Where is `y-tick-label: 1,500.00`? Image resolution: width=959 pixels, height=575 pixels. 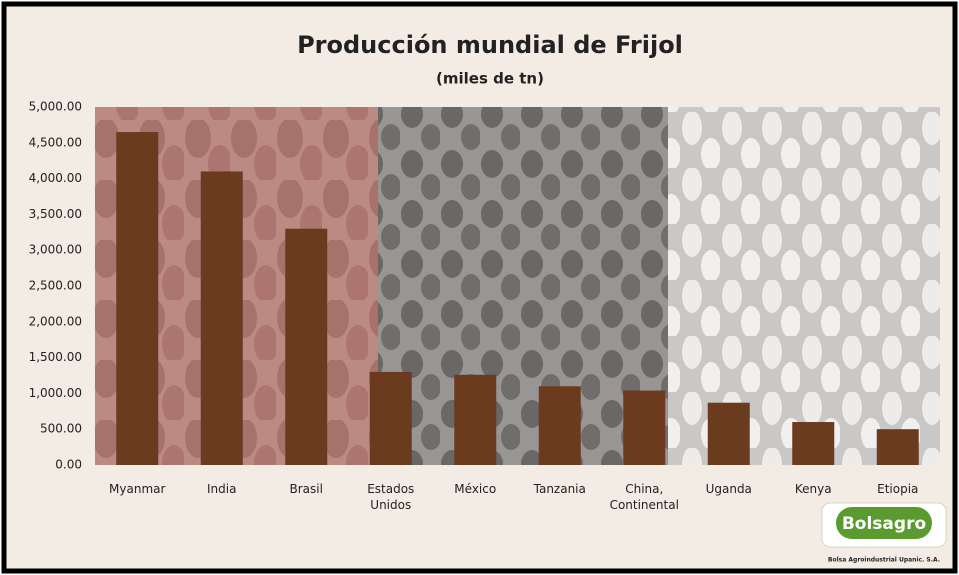 y-tick-label: 1,500.00 is located at coordinates (55, 357).